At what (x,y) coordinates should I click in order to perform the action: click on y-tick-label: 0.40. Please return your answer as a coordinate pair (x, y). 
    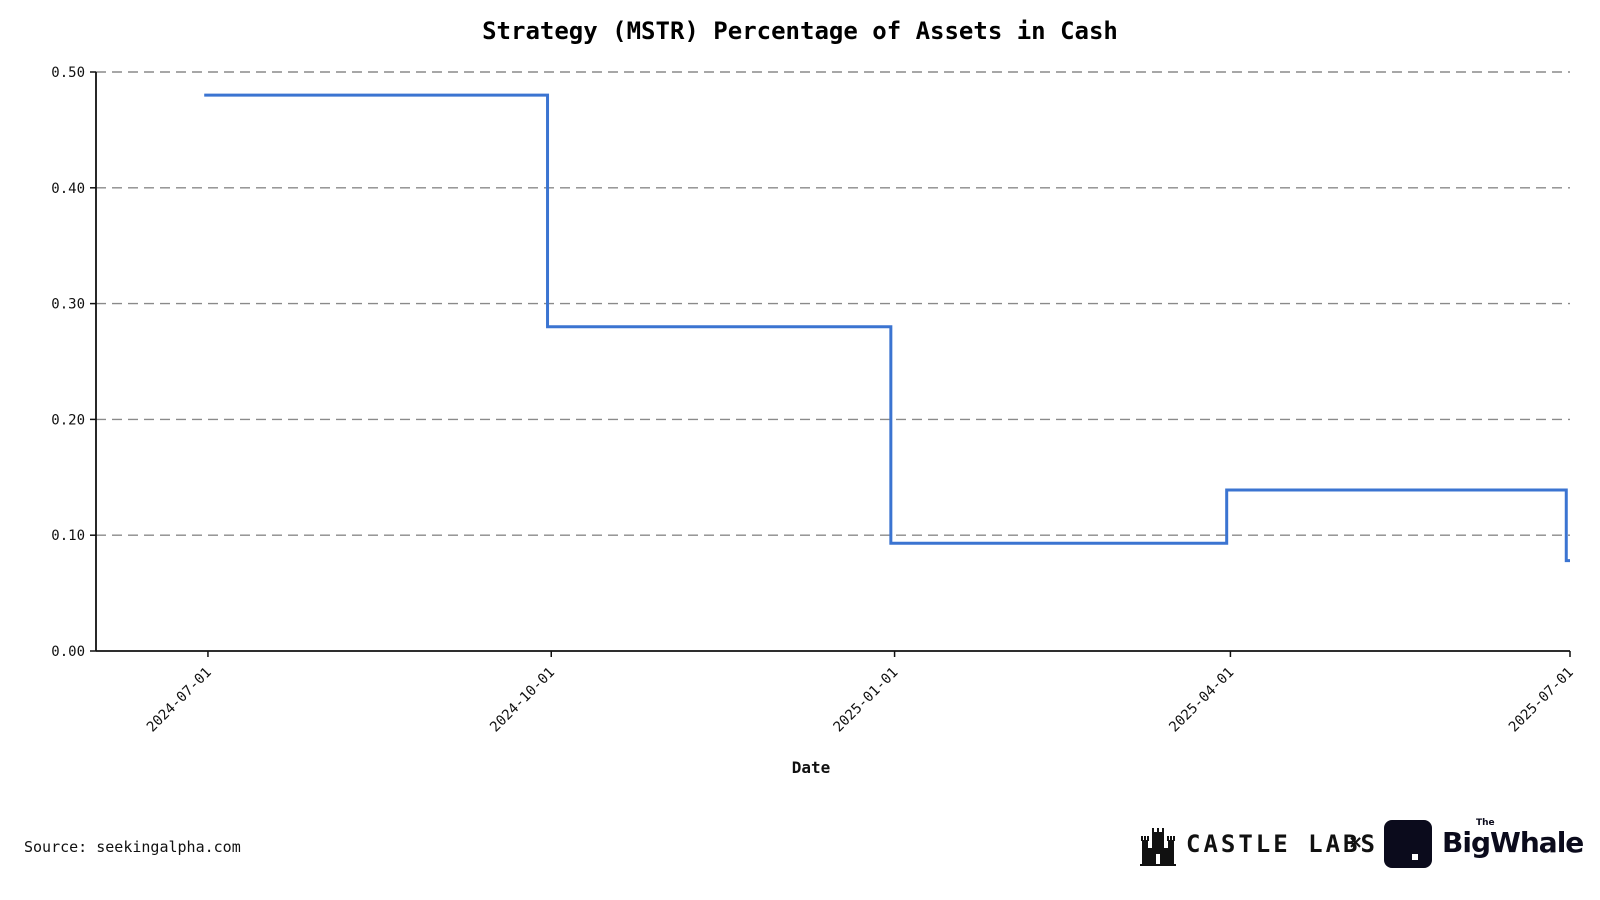
    Looking at the image, I should click on (68, 189).